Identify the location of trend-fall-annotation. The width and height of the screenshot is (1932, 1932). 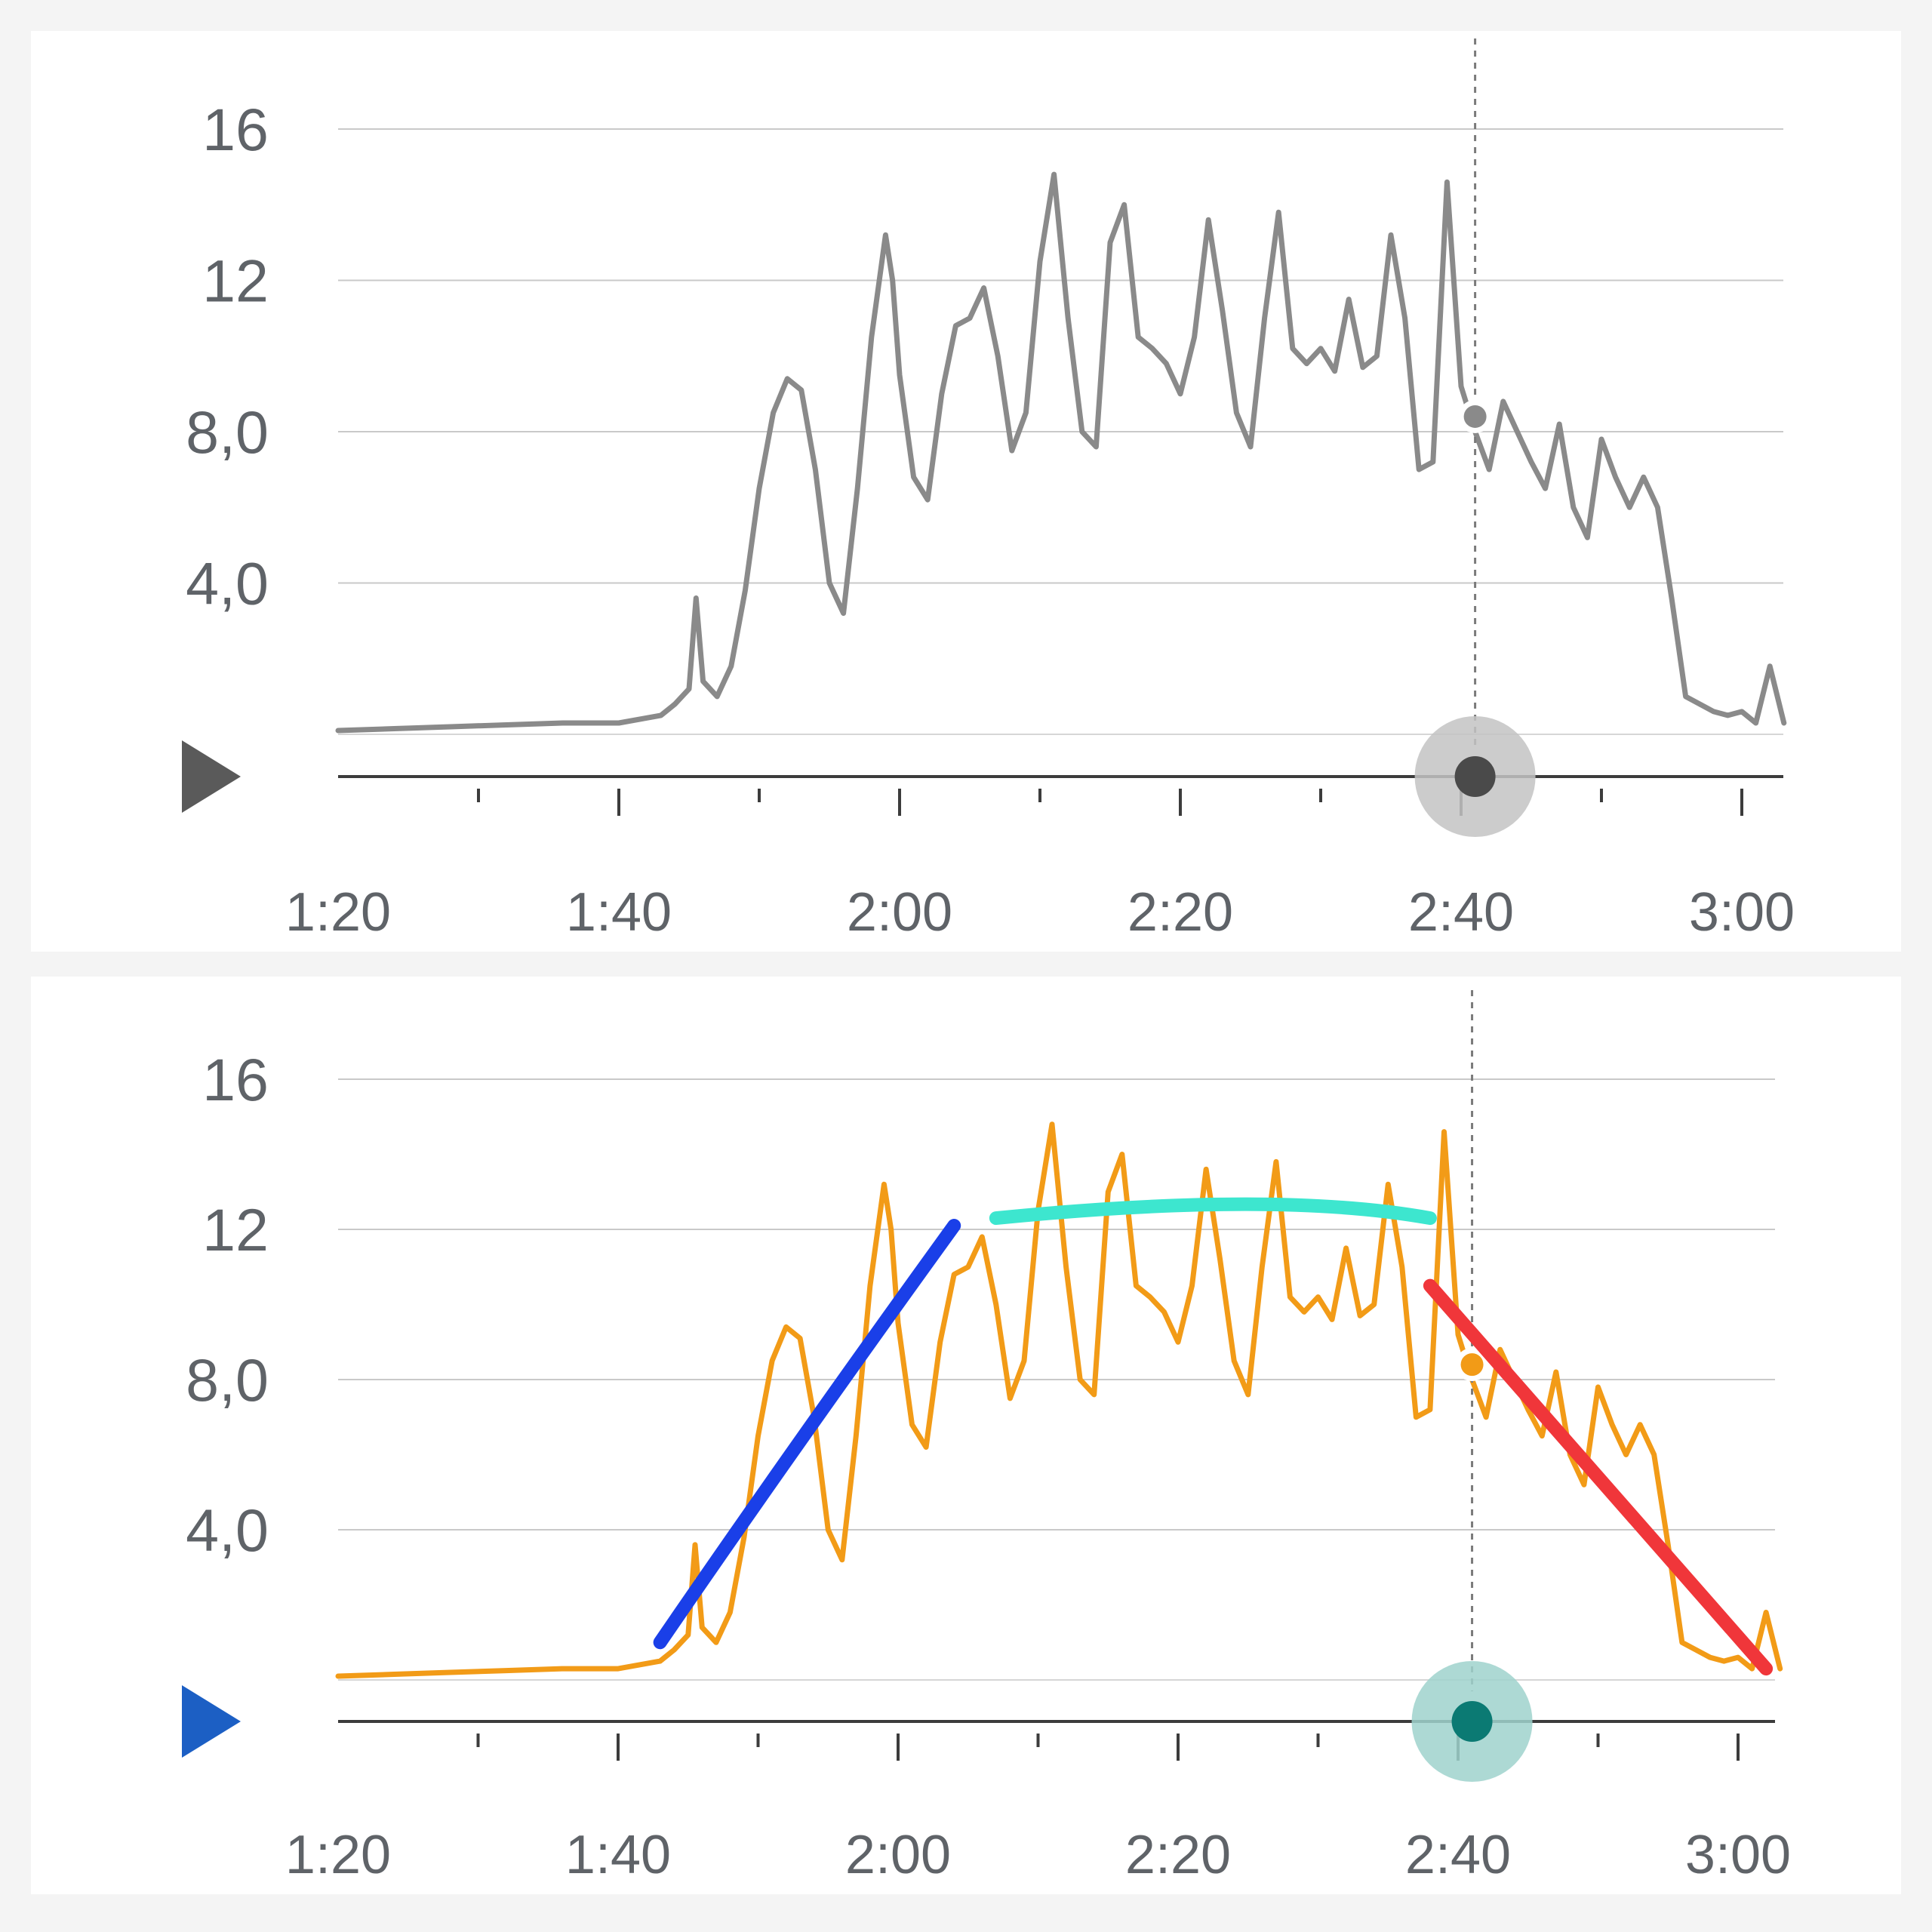
(1598, 1477).